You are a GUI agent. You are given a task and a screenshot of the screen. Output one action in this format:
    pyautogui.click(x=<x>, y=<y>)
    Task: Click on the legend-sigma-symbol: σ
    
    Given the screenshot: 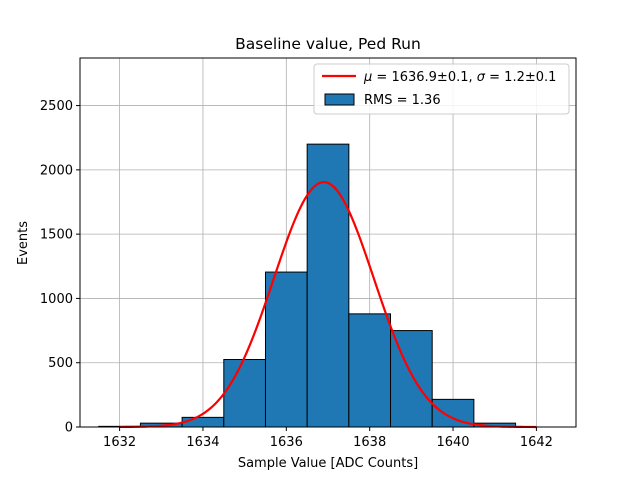 What is the action you would take?
    pyautogui.click(x=481, y=77)
    